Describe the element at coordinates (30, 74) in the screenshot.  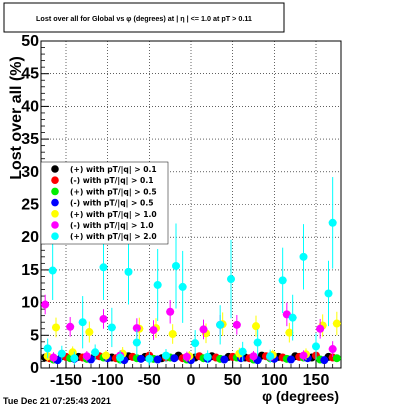
I see `y-tick-label: 45` at that location.